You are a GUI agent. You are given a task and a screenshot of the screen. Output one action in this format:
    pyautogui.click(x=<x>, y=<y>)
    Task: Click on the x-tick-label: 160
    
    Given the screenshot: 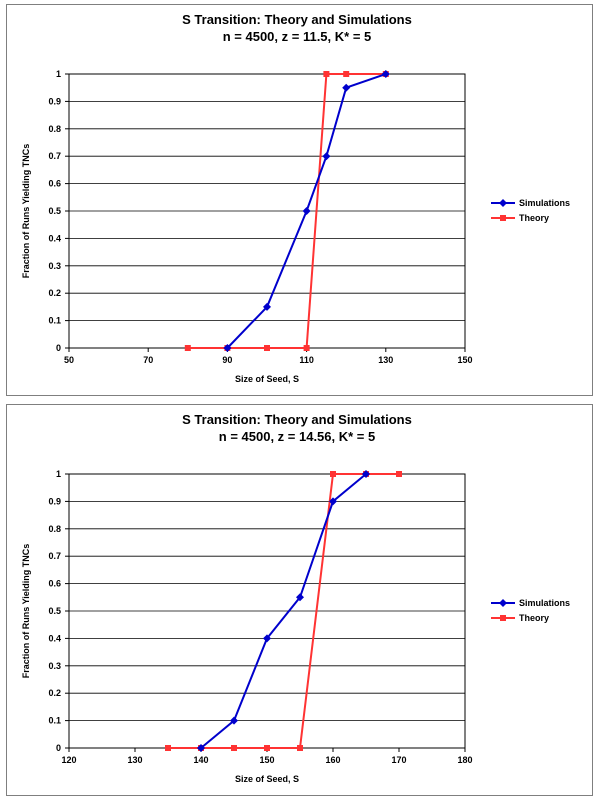 What is the action you would take?
    pyautogui.click(x=332, y=760)
    